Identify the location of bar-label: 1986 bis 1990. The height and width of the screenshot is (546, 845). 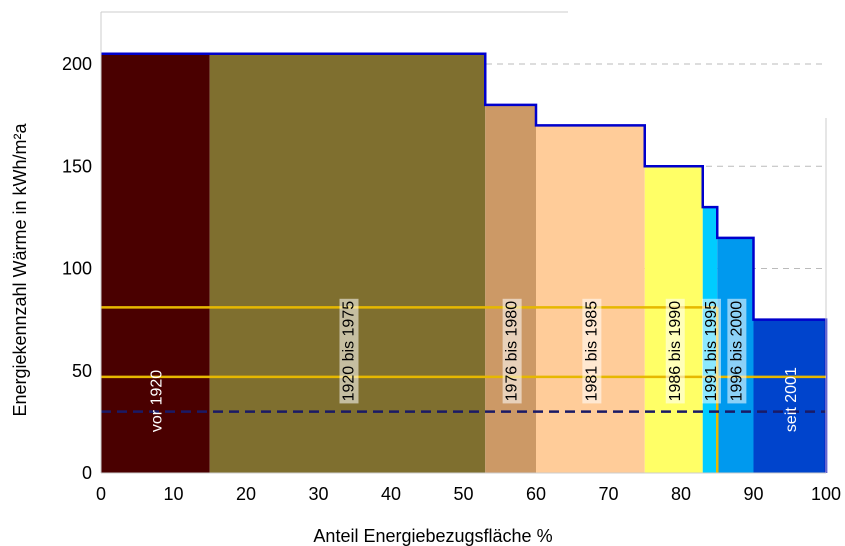
(675, 351).